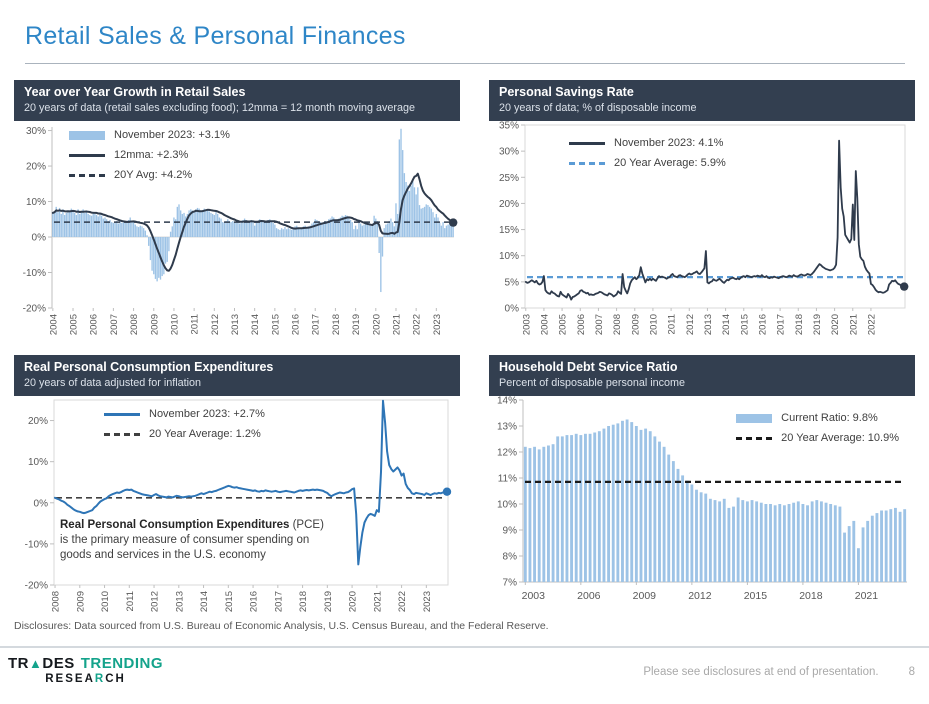 Image resolution: width=929 pixels, height=704 pixels. What do you see at coordinates (353, 601) in the screenshot?
I see `x-axis-label: 2020` at bounding box center [353, 601].